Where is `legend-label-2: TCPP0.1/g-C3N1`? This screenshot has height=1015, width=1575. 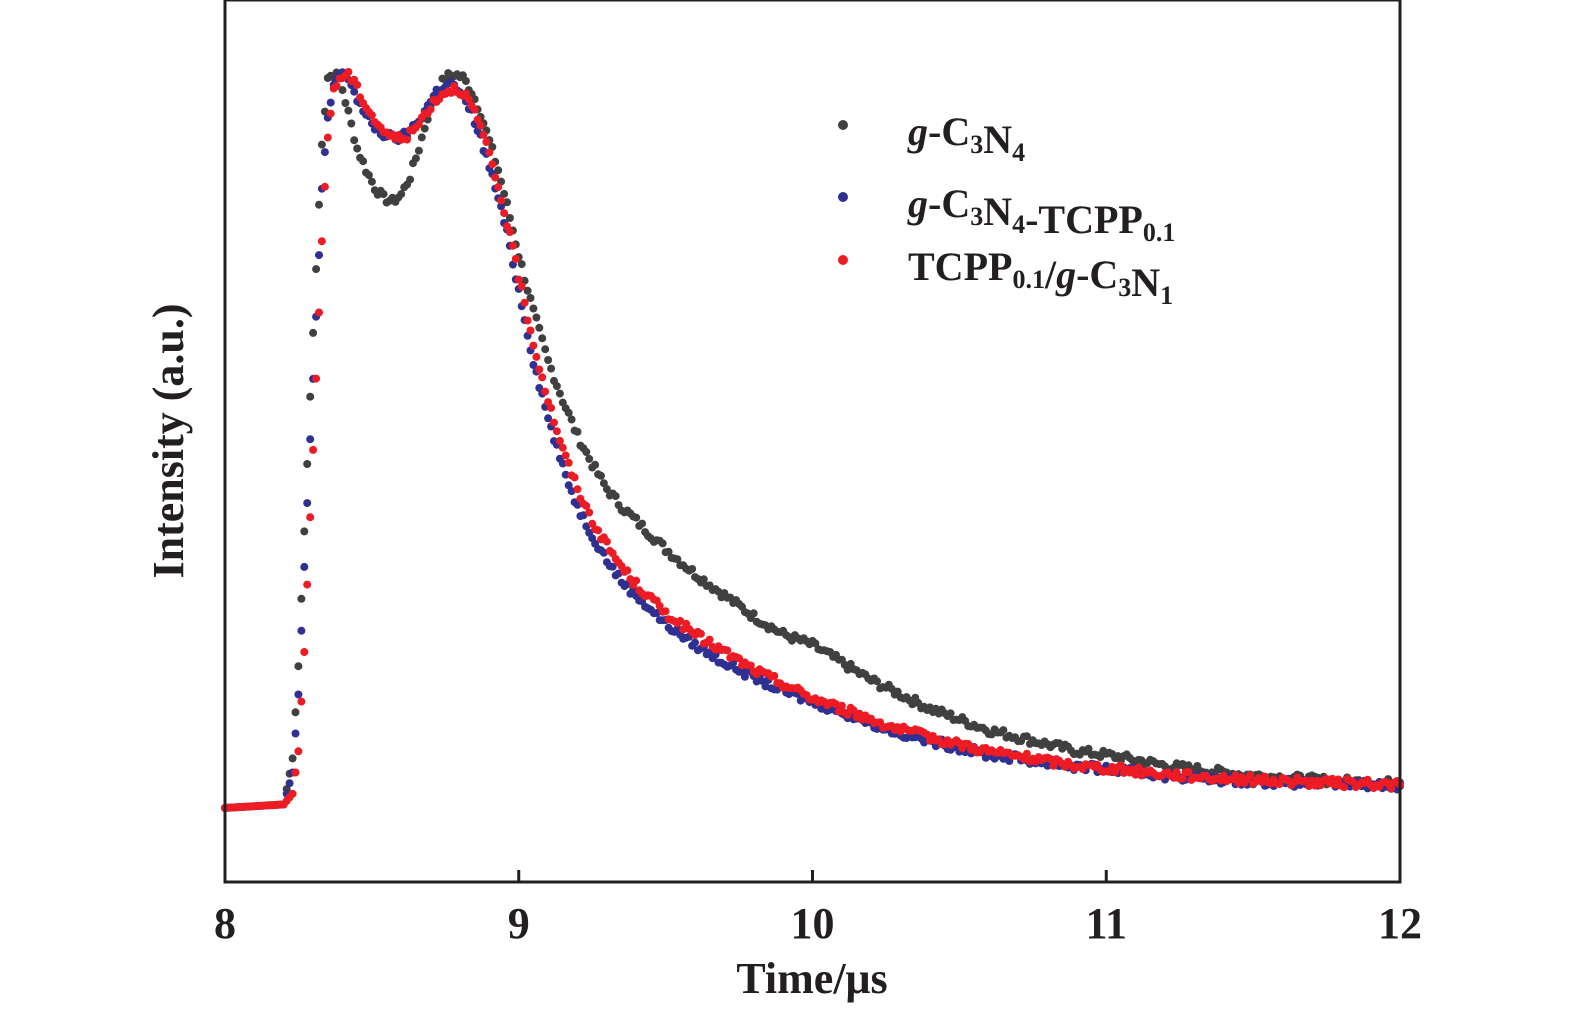 legend-label-2: TCPP0.1/g-C3N1 is located at coordinates (1040, 277).